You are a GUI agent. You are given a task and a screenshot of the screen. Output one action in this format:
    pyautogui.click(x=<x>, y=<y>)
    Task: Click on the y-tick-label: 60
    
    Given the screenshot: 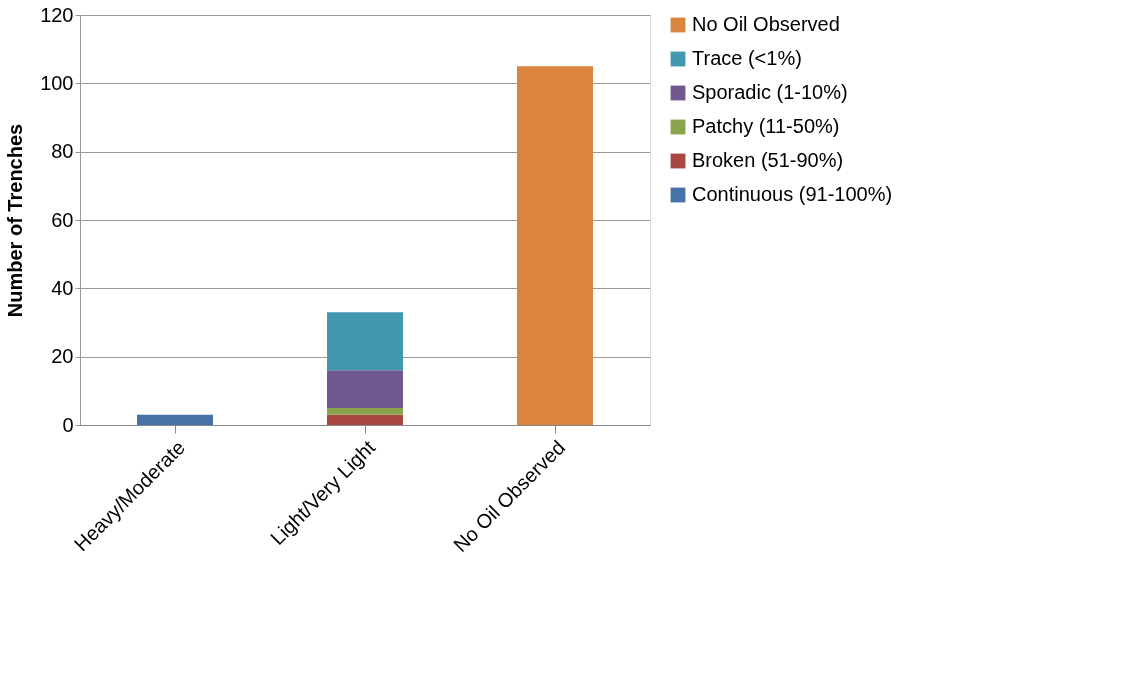 What is the action you would take?
    pyautogui.click(x=62, y=219)
    